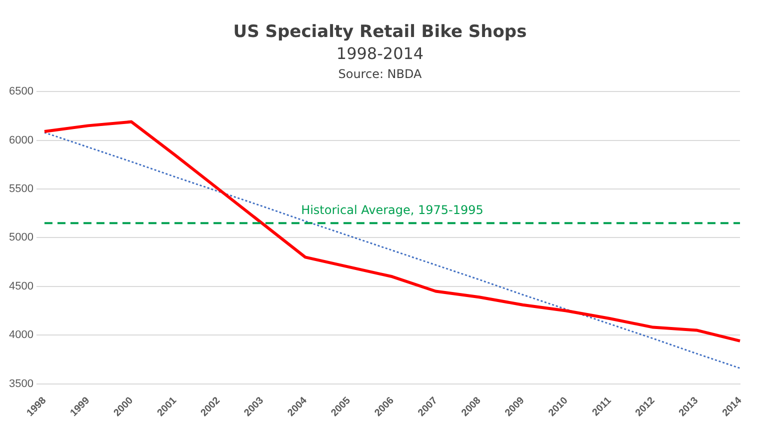 Image resolution: width=760 pixels, height=426 pixels. I want to click on chart-subtitle: 1998-2014, so click(380, 53).